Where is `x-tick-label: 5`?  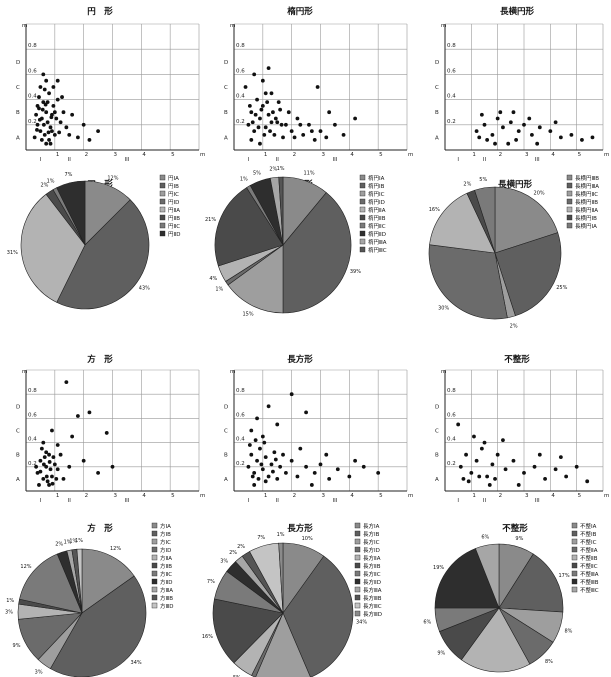 x-tick-label: 5 is located at coordinates (173, 155).